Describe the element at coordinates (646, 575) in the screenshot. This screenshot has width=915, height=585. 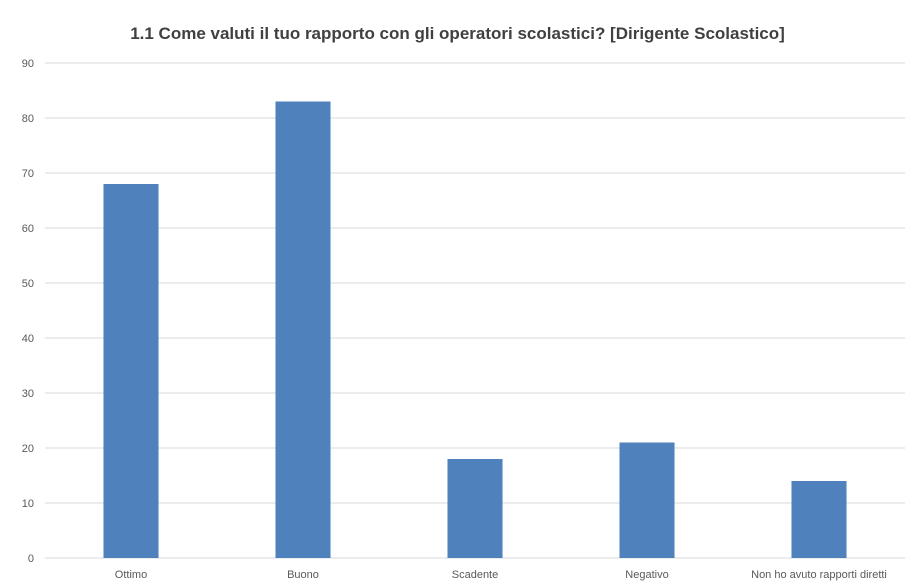
I see `x-category-label: Negativo` at that location.